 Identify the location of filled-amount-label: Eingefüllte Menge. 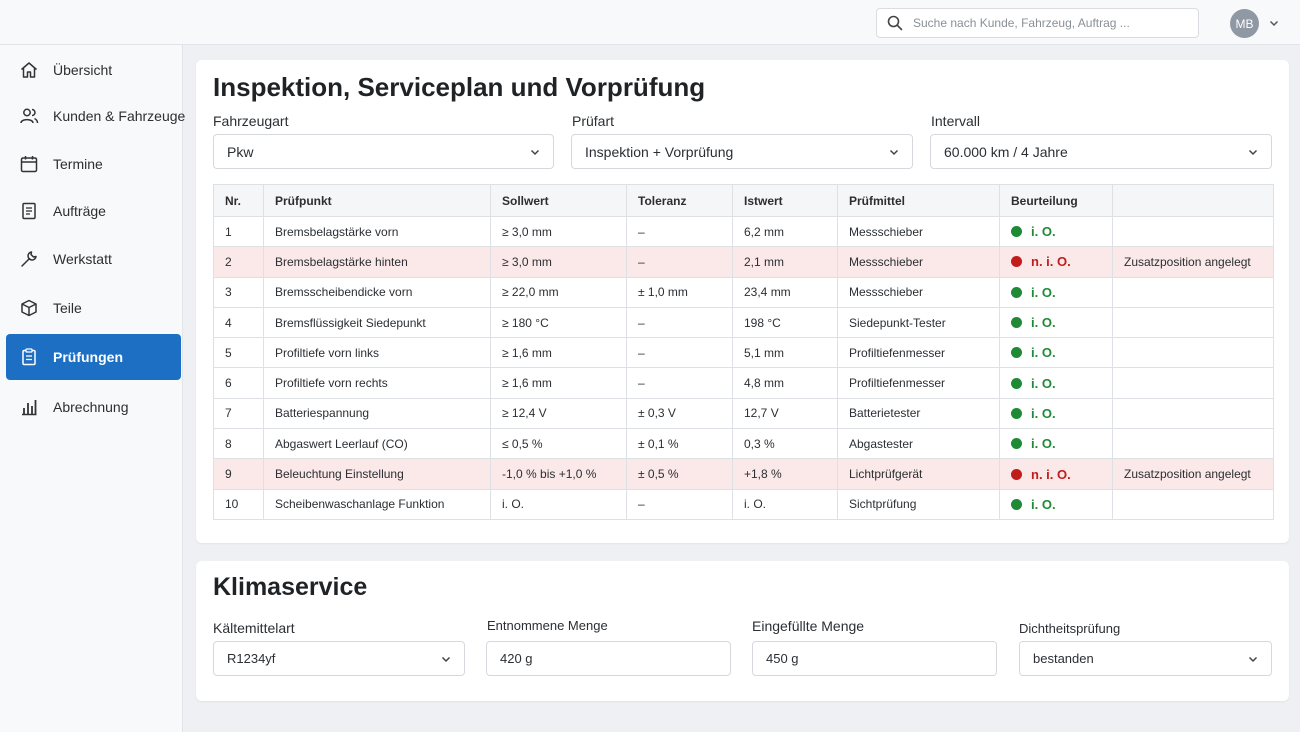
(808, 626).